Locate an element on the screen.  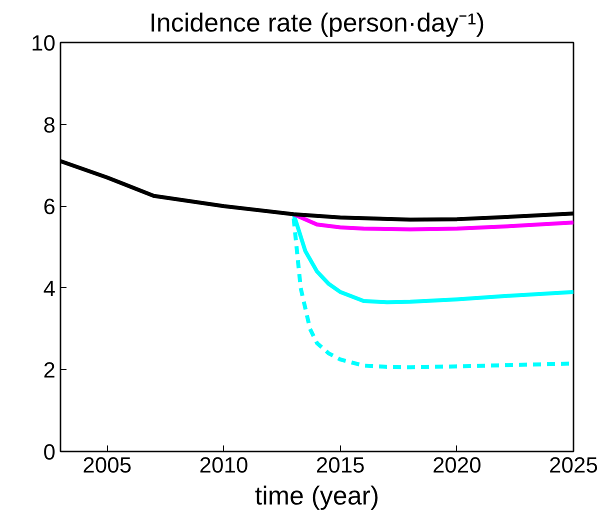
y-tick-label: 2 is located at coordinates (49, 370).